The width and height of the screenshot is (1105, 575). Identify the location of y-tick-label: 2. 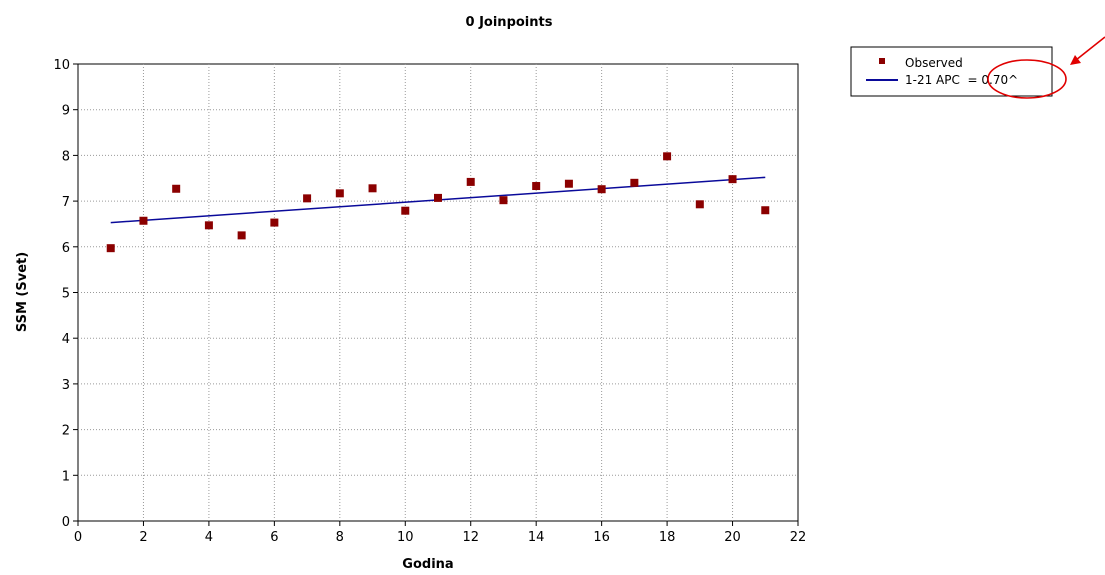
(66, 431).